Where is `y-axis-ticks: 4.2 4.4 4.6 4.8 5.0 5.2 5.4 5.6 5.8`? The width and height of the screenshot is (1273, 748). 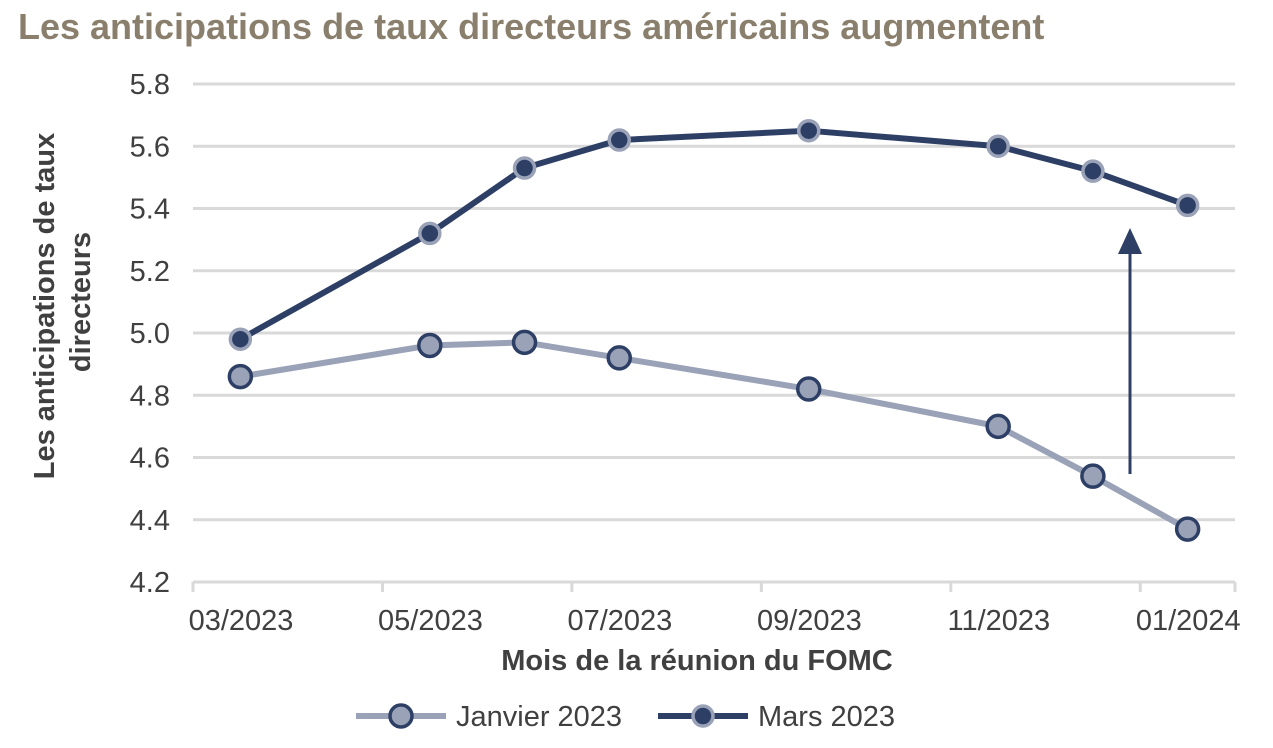 y-axis-ticks: 4.2 4.4 4.6 4.8 5.0 5.2 5.4 5.6 5.8 is located at coordinates (150, 334).